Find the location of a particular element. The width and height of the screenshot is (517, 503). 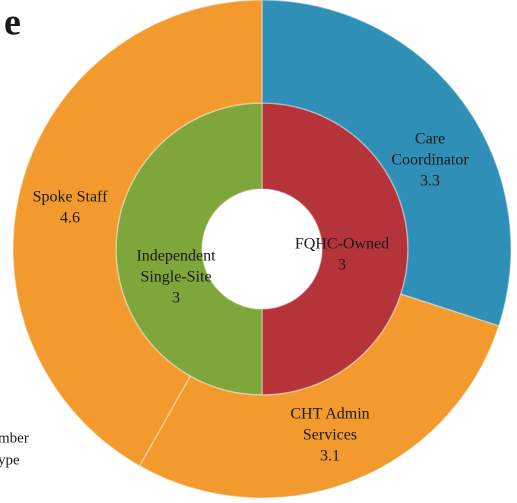

segment-label: Care is located at coordinates (430, 139).